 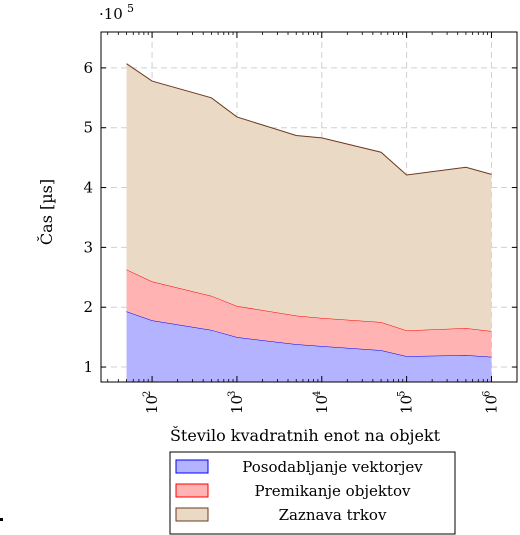 I want to click on x-tick-label-exp: 6, so click(x=486, y=394).